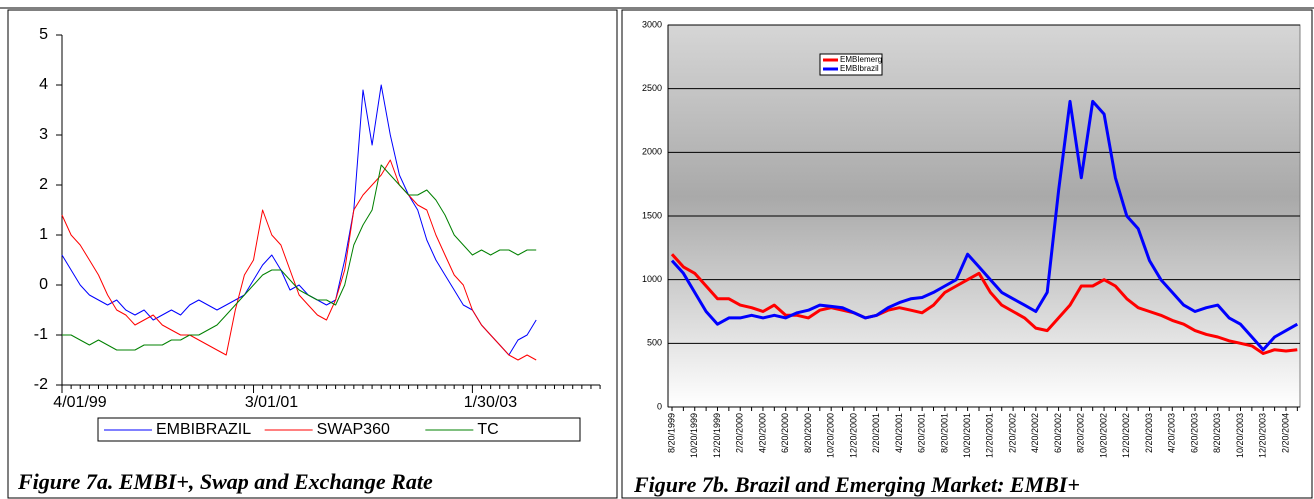  Describe the element at coordinates (490, 402) in the screenshot. I see `x-tick-label: 1/30/03` at that location.